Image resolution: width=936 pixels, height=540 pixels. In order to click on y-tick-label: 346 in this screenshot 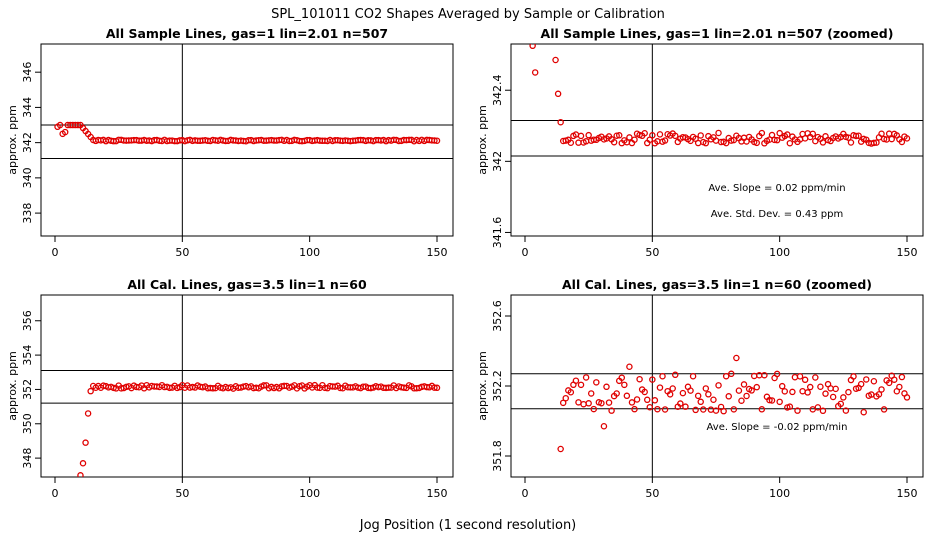, I will do `click(27, 72)`.